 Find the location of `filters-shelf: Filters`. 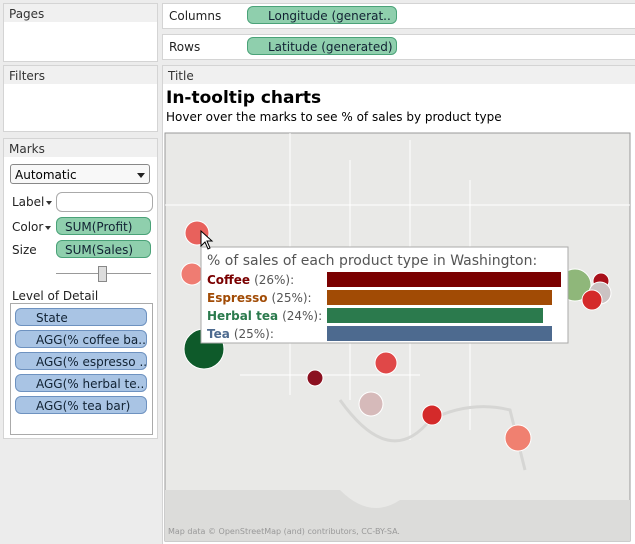

filters-shelf: Filters is located at coordinates (80, 98).